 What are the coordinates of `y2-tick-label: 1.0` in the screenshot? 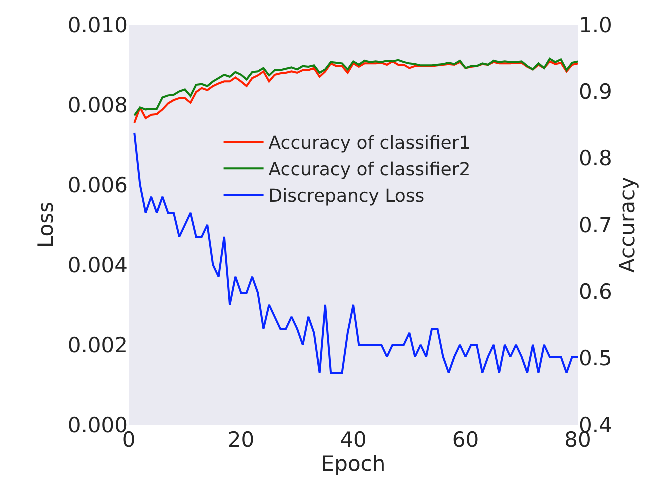 It's located at (595, 25).